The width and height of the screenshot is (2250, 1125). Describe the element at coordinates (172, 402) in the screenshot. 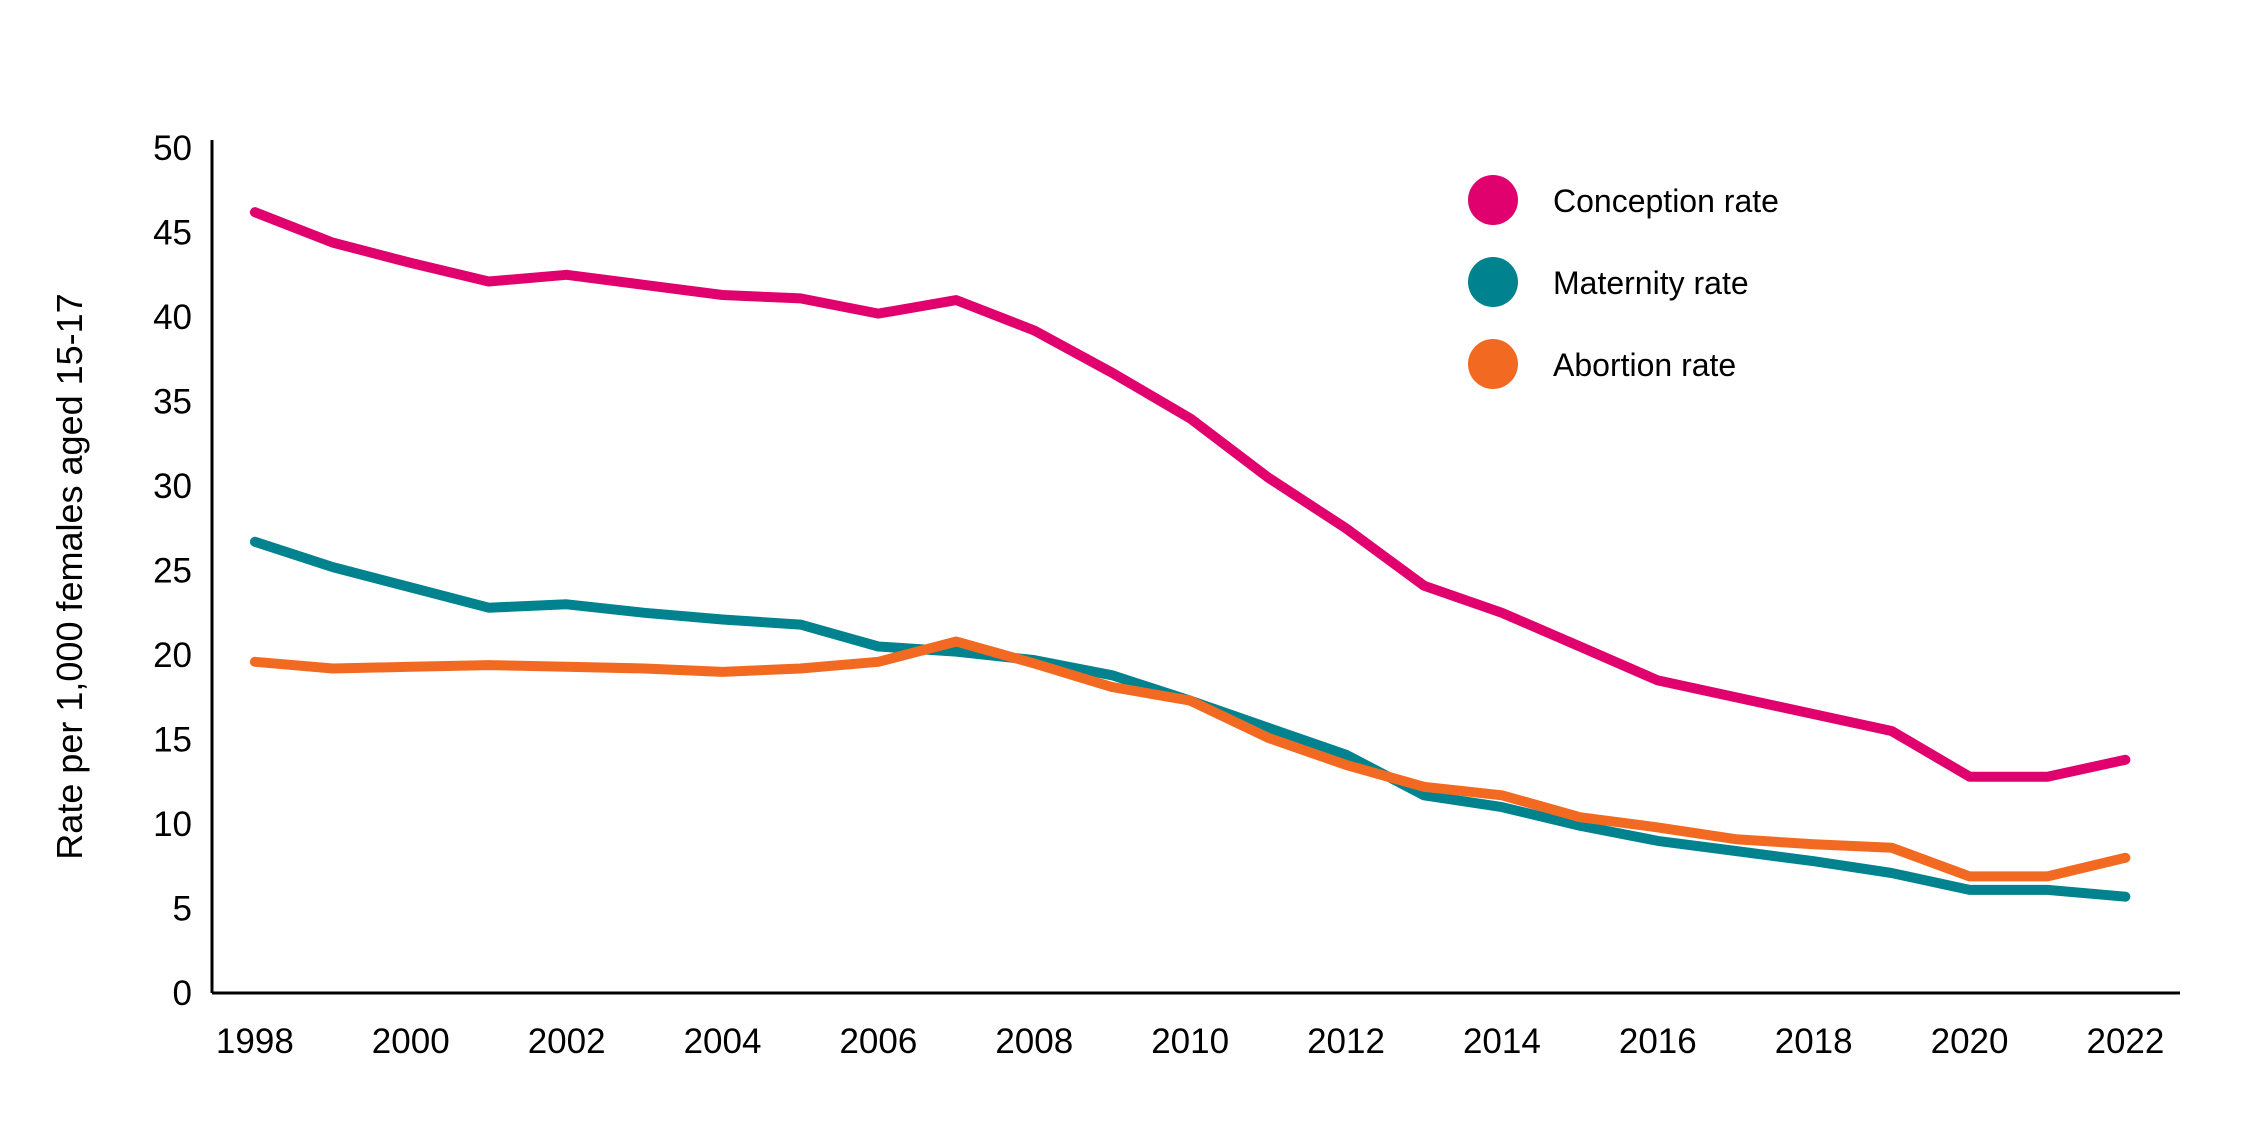

I see `y-tick-label: 35` at that location.